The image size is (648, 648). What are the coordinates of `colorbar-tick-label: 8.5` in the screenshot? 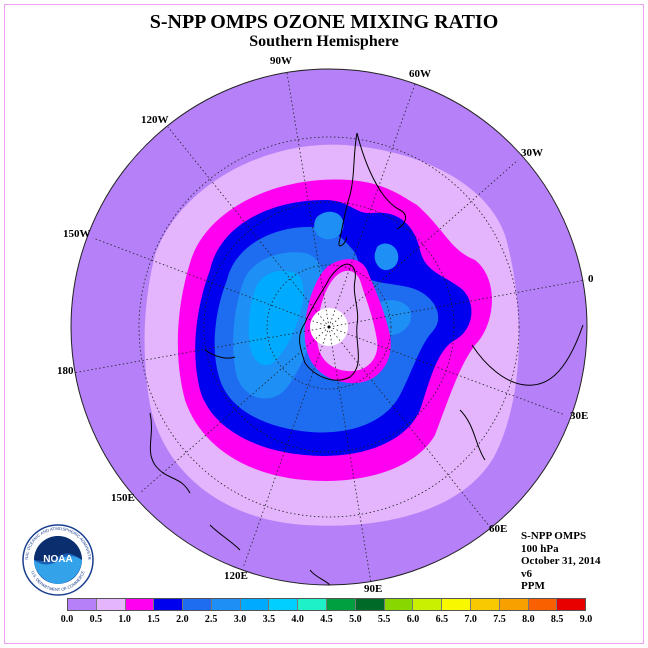 It's located at (557, 619).